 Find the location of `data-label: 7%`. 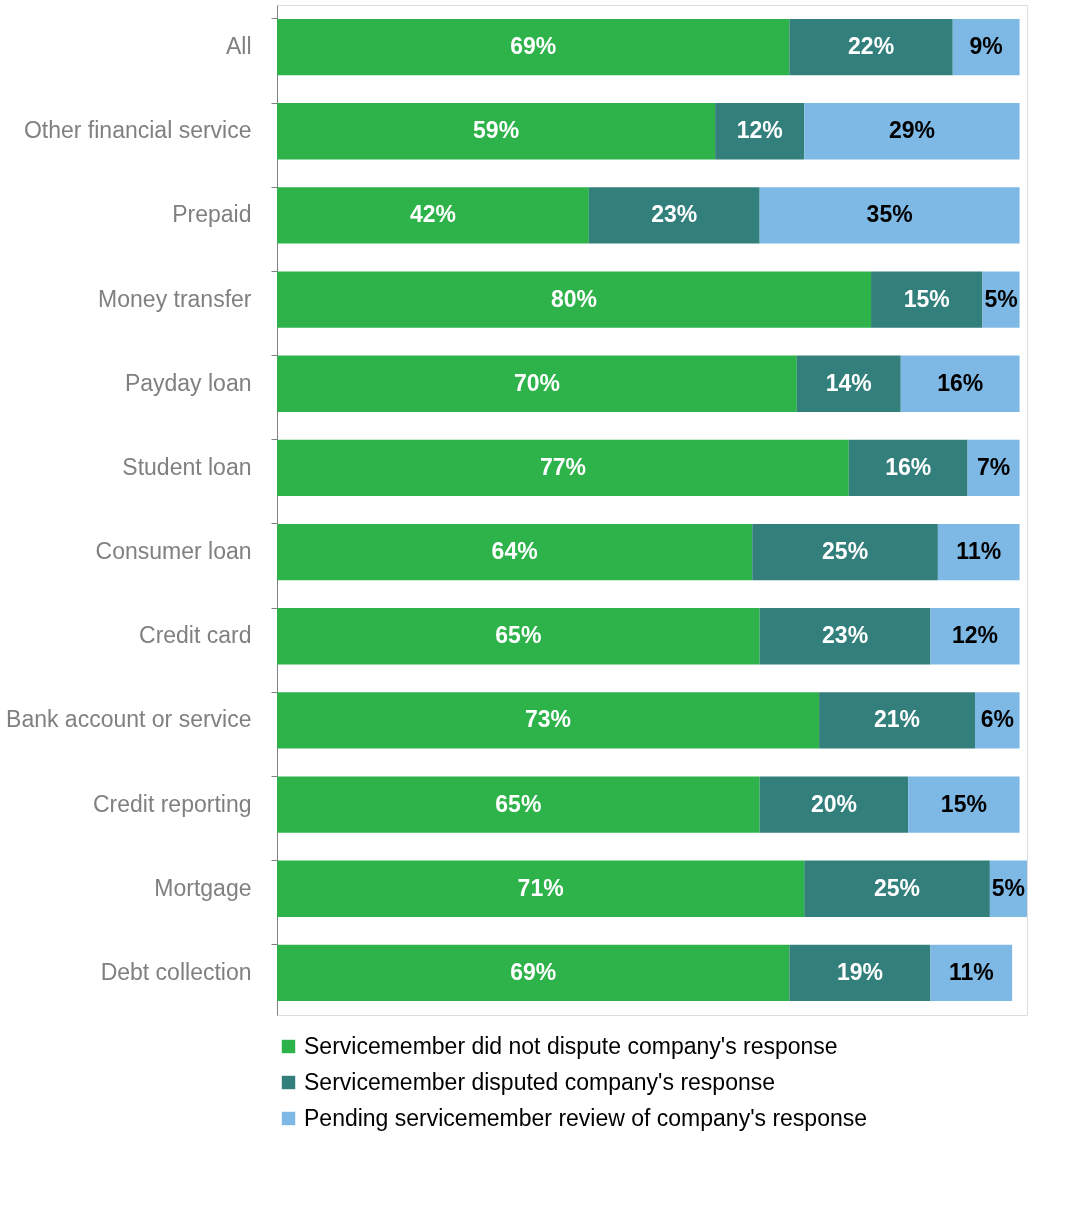

data-label: 7% is located at coordinates (993, 466).